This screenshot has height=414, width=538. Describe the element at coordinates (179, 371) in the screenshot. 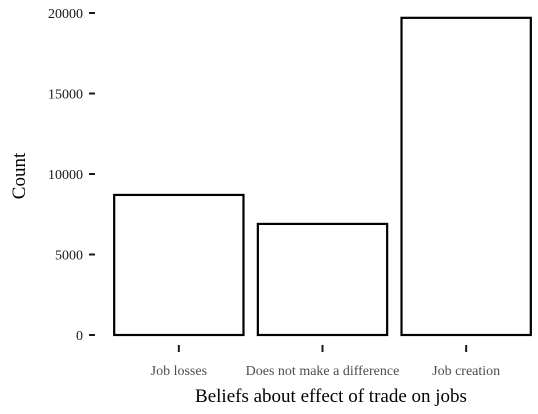

I see `x-tick-label: Job losses` at that location.